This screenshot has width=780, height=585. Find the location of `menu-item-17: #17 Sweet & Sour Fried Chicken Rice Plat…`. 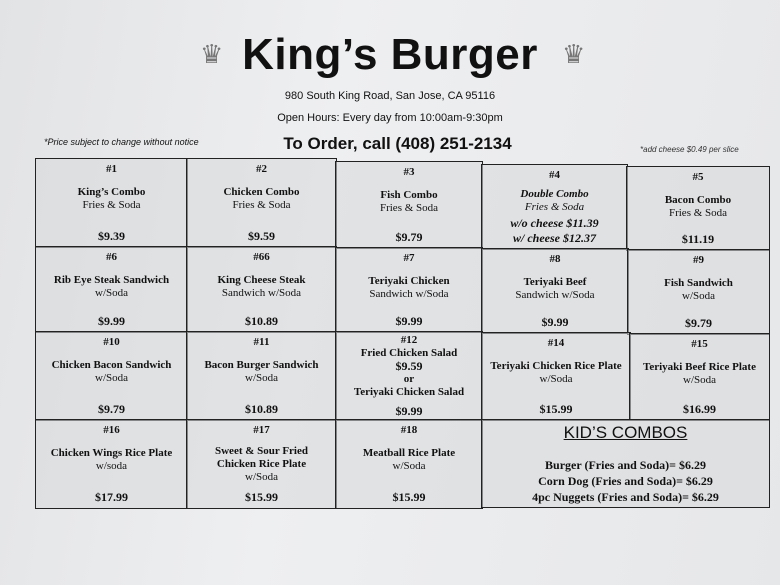

menu-item-17: #17 Sweet & Sour Fried Chicken Rice Plat… is located at coordinates (261, 464).